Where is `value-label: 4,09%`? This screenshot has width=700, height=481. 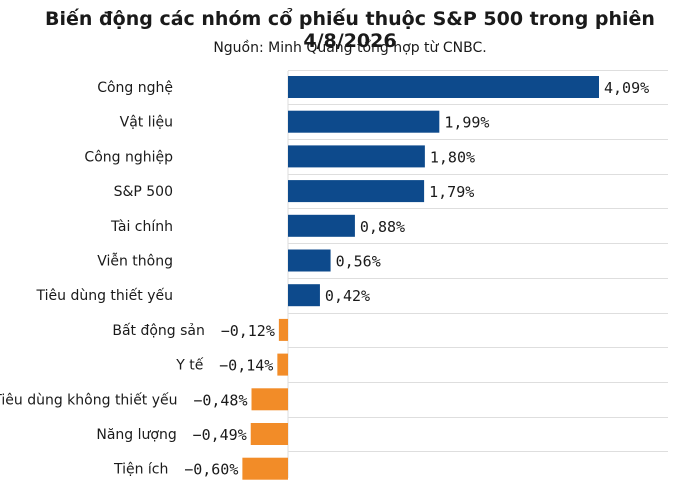
value-label: 4,09% is located at coordinates (626, 88).